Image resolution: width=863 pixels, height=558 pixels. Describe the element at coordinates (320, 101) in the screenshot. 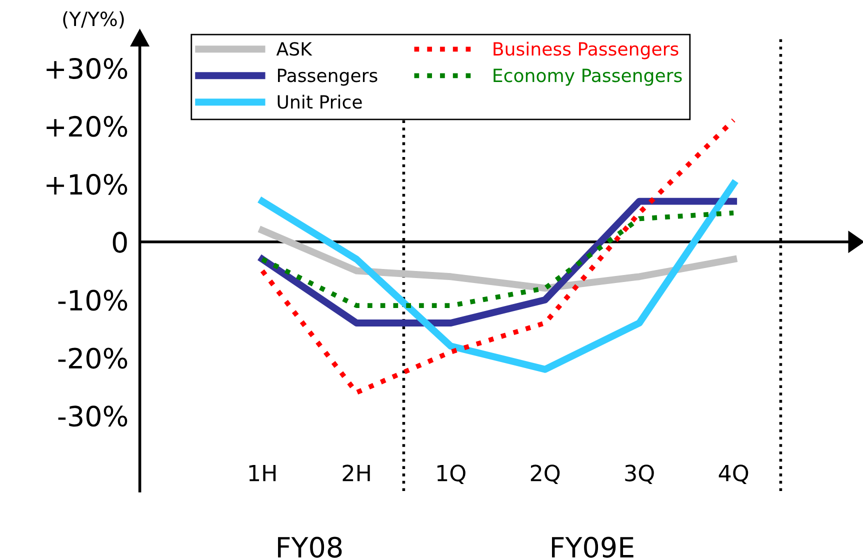

I see `legend-label: Unit Price` at that location.